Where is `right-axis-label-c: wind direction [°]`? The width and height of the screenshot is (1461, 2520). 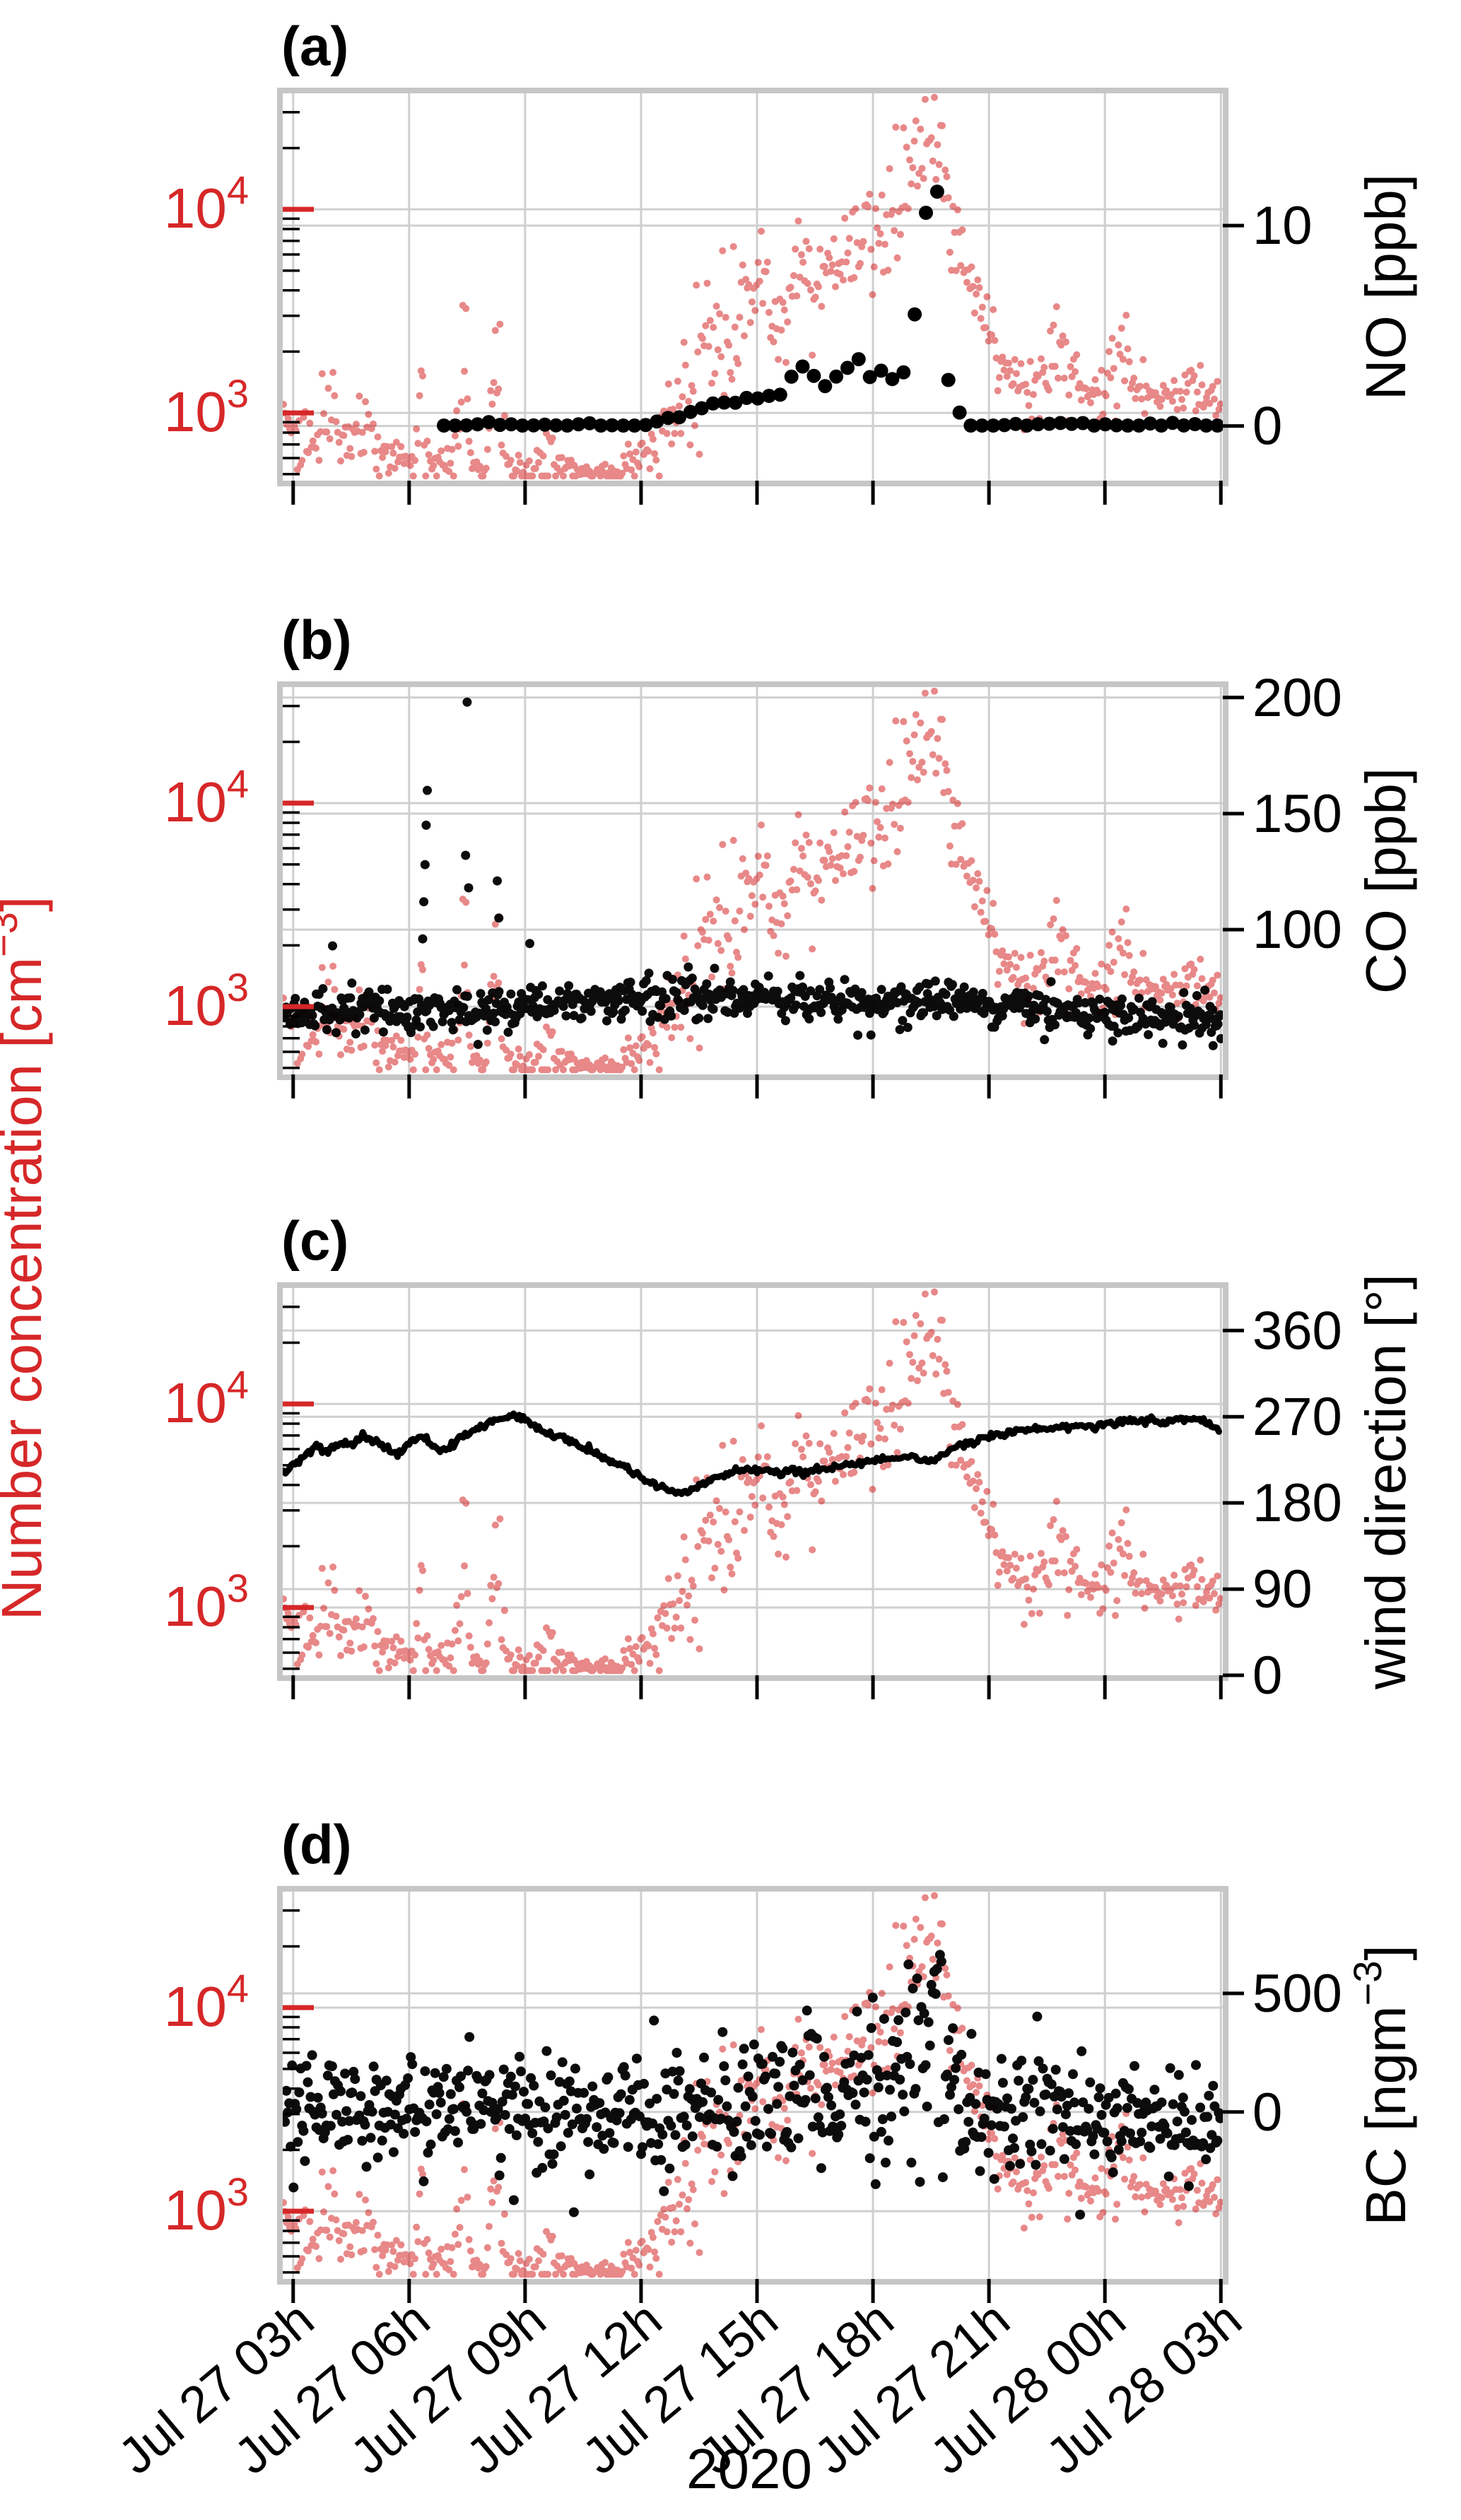
right-axis-label-c: wind direction [°] is located at coordinates (1385, 1482).